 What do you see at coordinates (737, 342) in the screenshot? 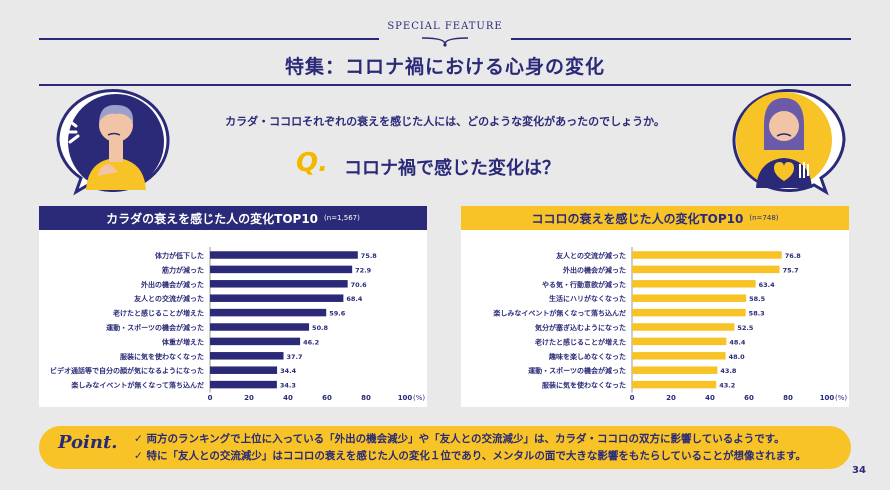
I see `mind-chart-value-label: 48.4` at bounding box center [737, 342].